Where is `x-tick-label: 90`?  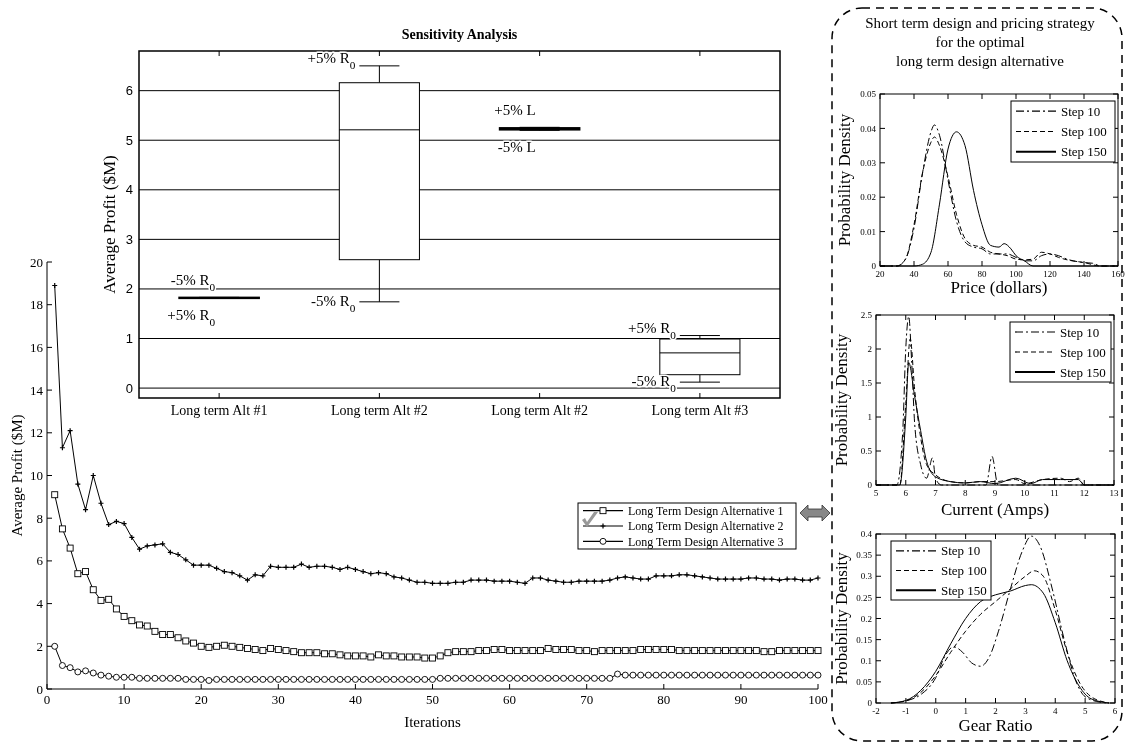
x-tick-label: 90 is located at coordinates (741, 699).